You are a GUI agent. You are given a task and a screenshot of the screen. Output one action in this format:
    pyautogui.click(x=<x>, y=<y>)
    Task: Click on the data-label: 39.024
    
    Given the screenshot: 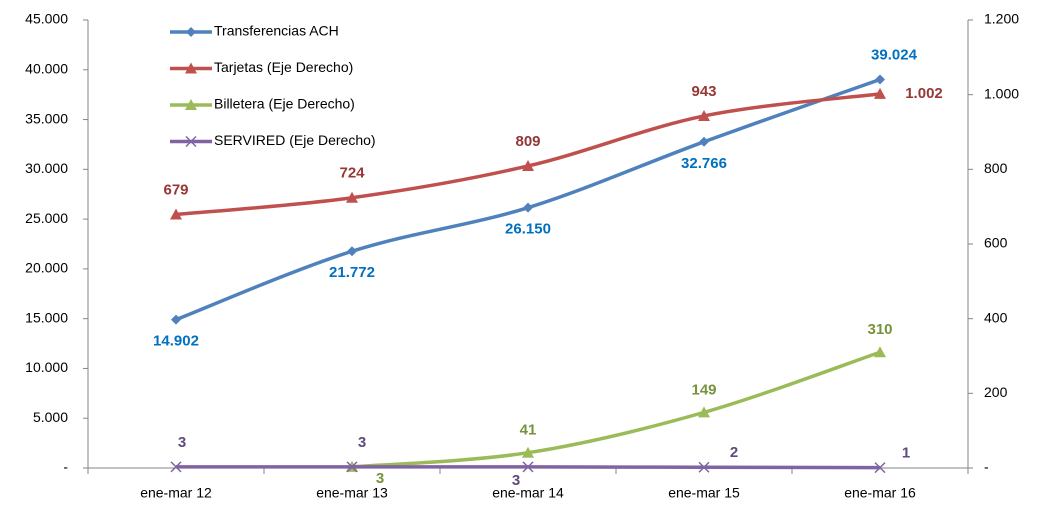 What is the action you would take?
    pyautogui.click(x=894, y=54)
    